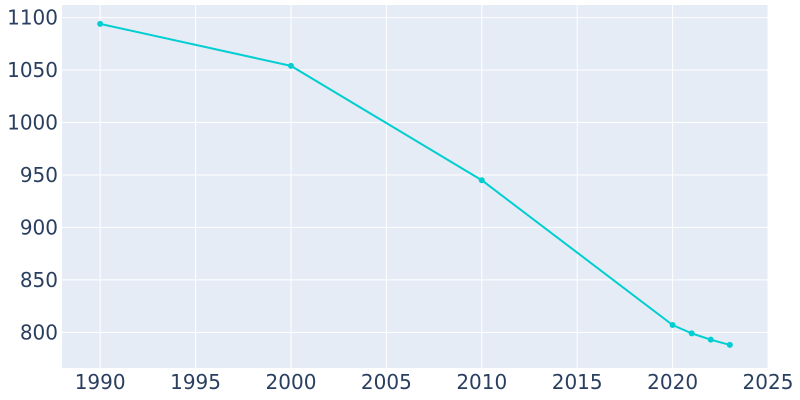  What do you see at coordinates (32, 18) in the screenshot?
I see `y-tick-label: 1100` at bounding box center [32, 18].